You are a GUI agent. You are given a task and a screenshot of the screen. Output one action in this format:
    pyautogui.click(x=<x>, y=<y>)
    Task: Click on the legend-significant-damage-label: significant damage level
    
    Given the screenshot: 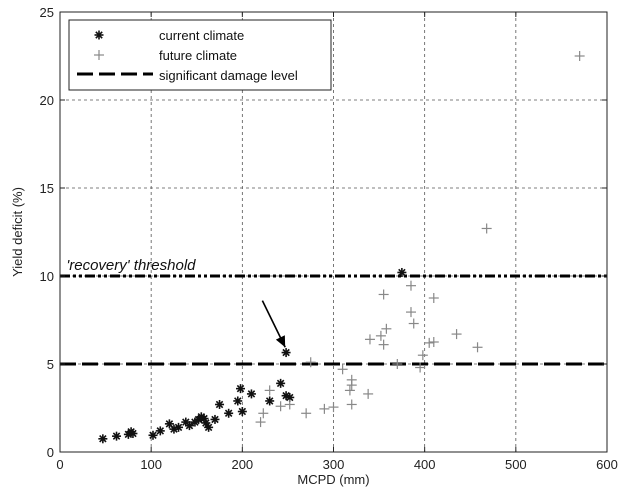 What is the action you would take?
    pyautogui.click(x=228, y=75)
    